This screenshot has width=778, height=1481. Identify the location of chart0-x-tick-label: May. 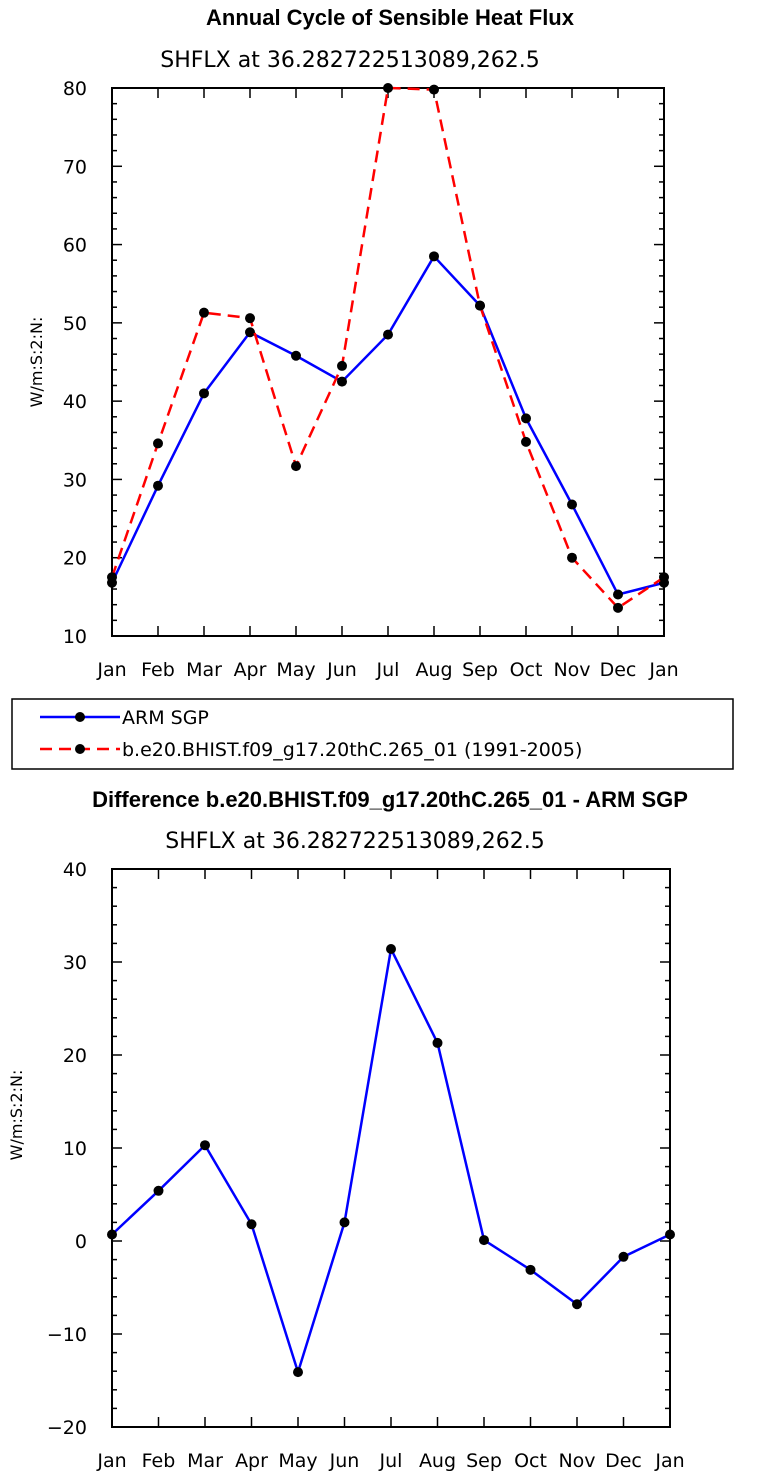
(295, 670).